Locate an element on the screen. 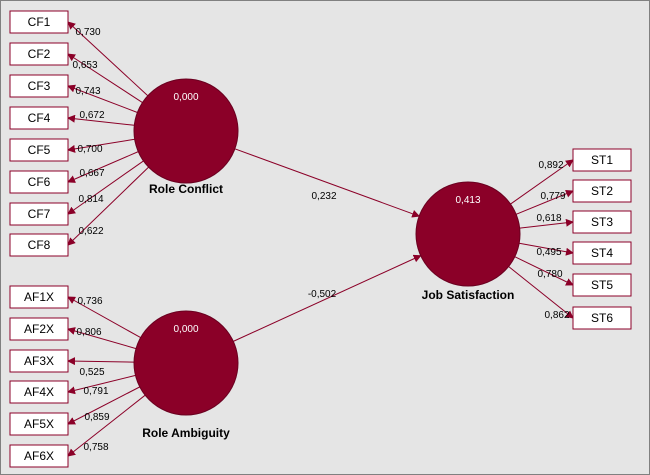  loading-arrow-cf5 is located at coordinates (101, 145).